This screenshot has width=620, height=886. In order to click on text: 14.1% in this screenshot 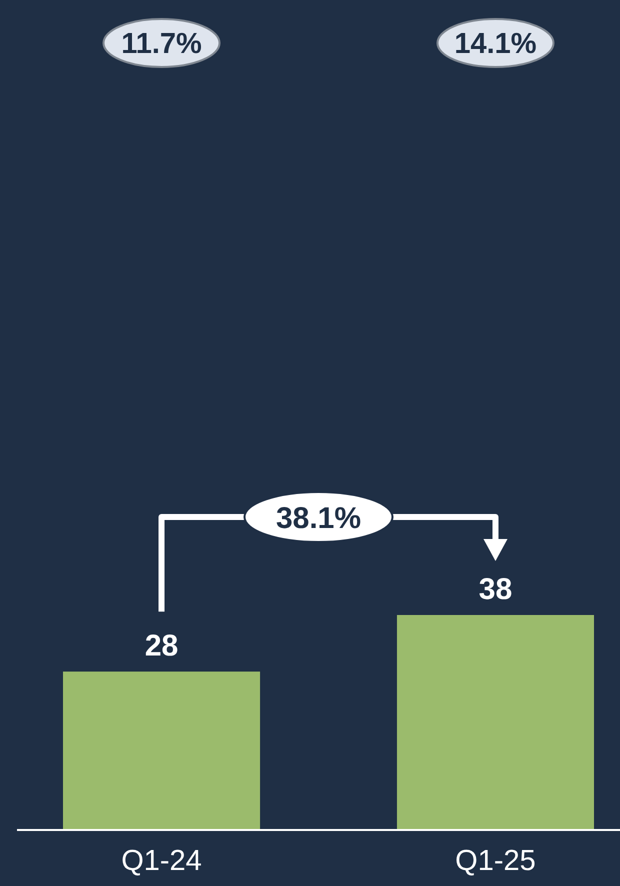, I will do `click(495, 44)`.